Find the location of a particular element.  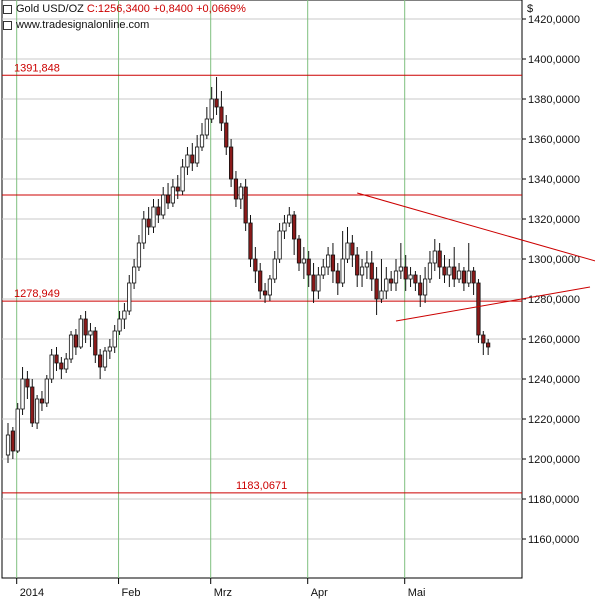

y-tick-label: 1380,0000 is located at coordinates (554, 100).